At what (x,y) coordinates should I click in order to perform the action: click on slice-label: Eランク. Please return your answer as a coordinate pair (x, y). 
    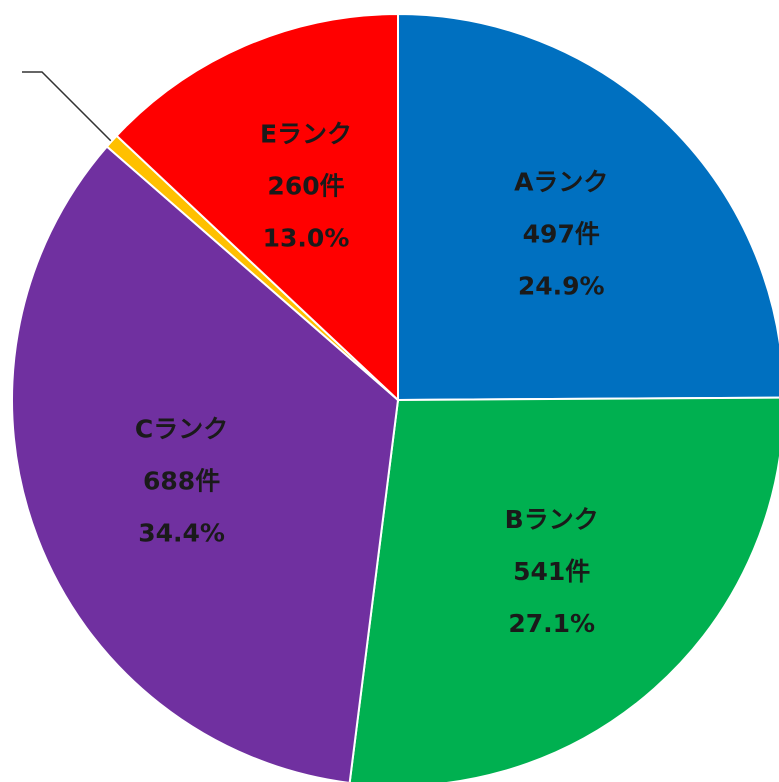
    Looking at the image, I should click on (306, 133).